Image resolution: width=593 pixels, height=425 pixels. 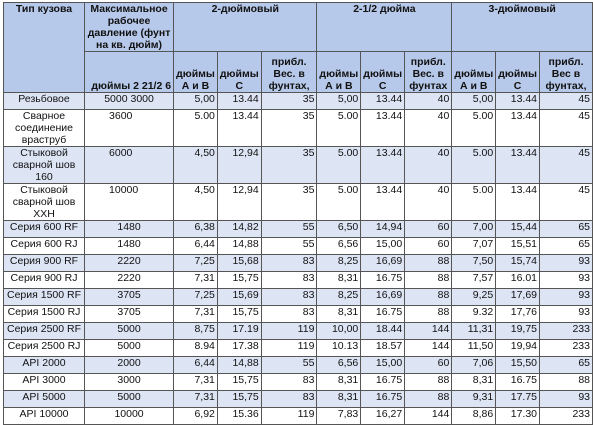 What do you see at coordinates (44, 416) in the screenshot?
I see `cell-type: API 10000` at bounding box center [44, 416].